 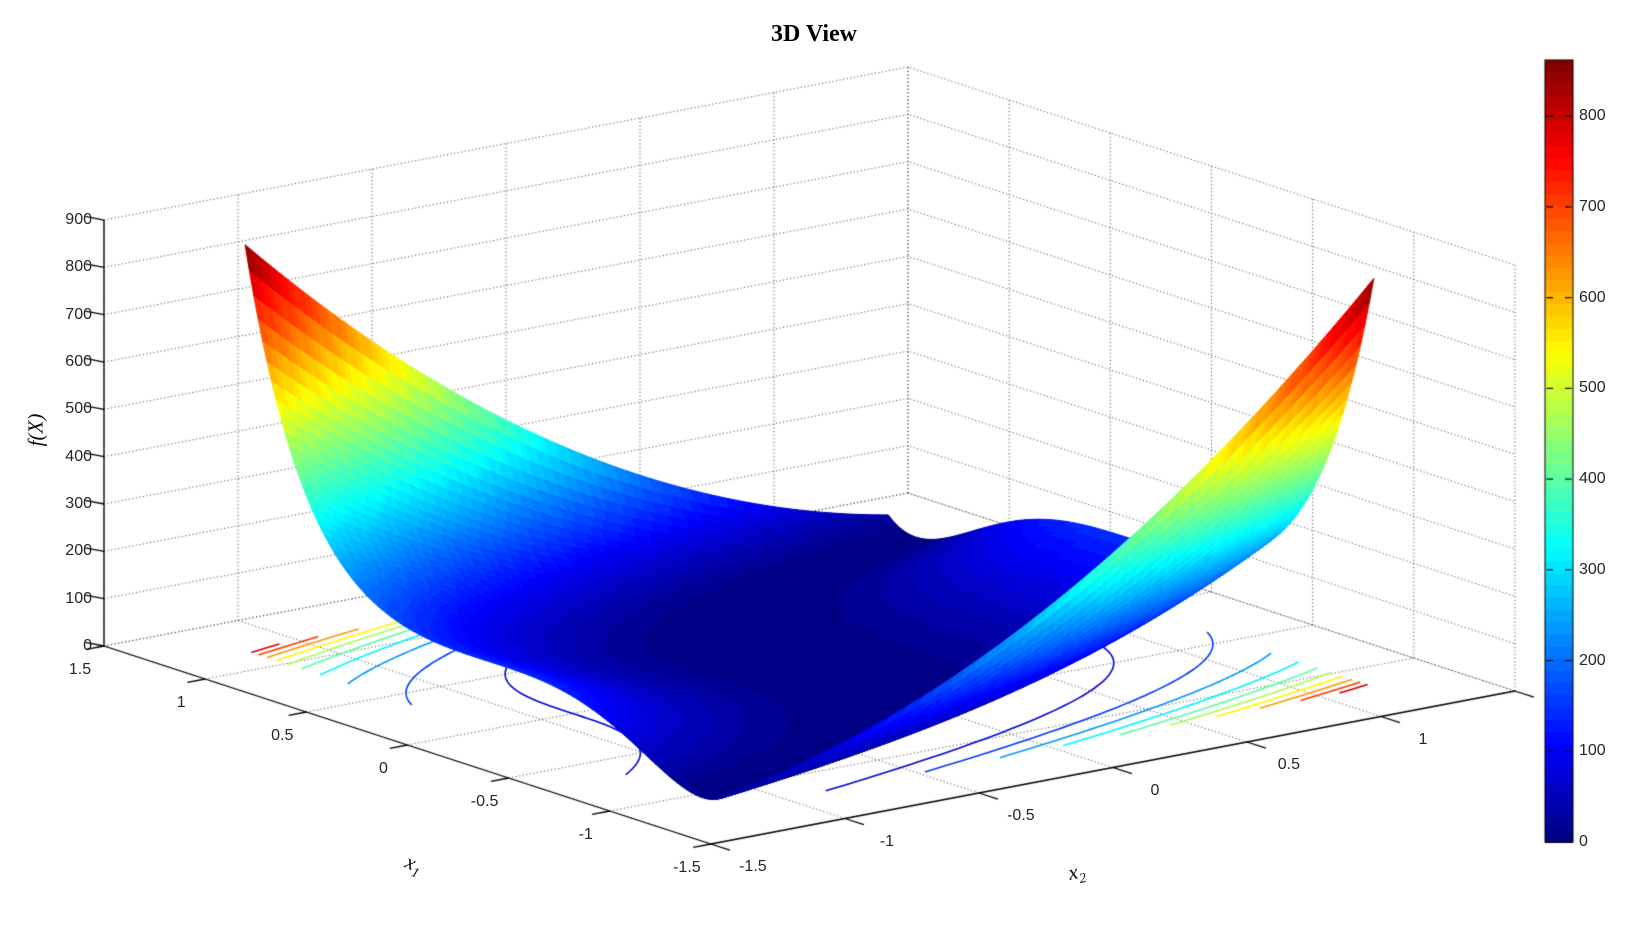 I want to click on x1-tick-label: -1, so click(x=585, y=834).